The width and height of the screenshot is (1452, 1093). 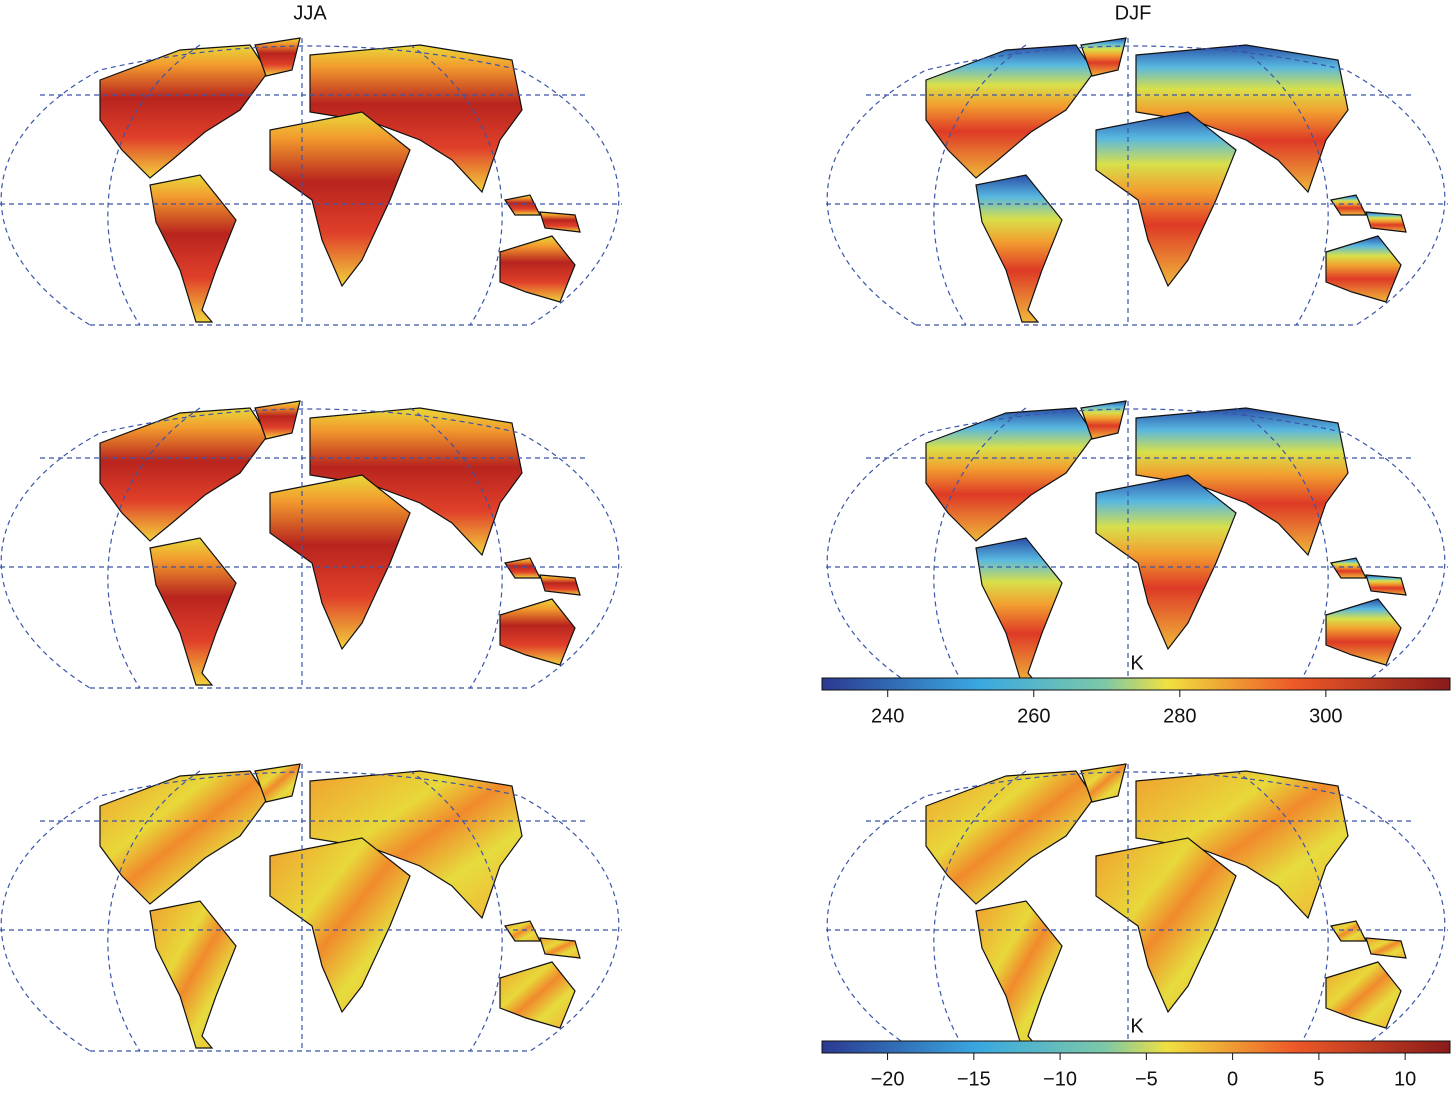 I want to click on tick-label: 0, so click(x=1232, y=1078).